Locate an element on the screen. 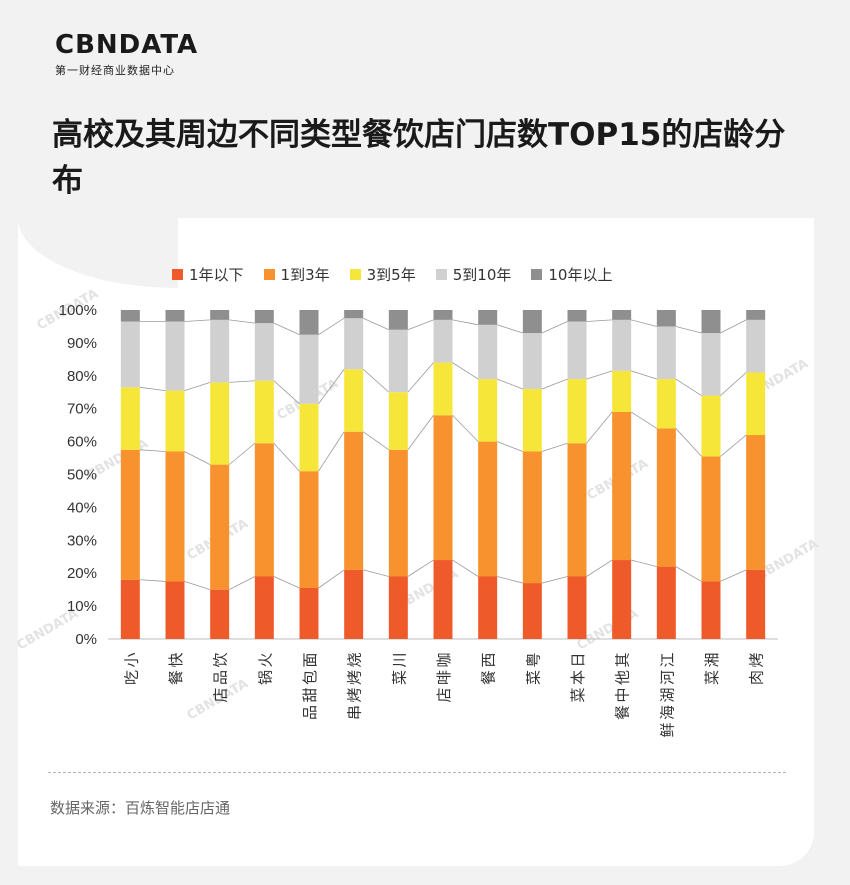  legend-item-0: 1年以下 is located at coordinates (208, 274).